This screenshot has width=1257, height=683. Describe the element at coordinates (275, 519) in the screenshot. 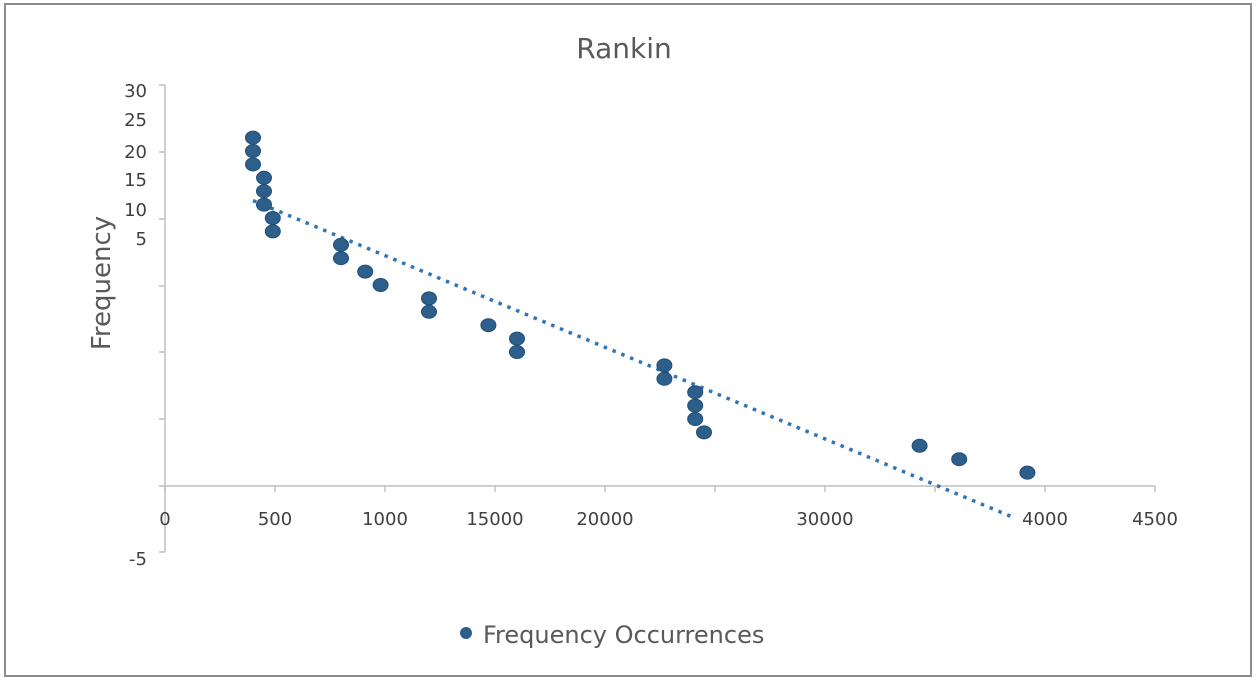

I see `x-tick-label: 500` at that location.